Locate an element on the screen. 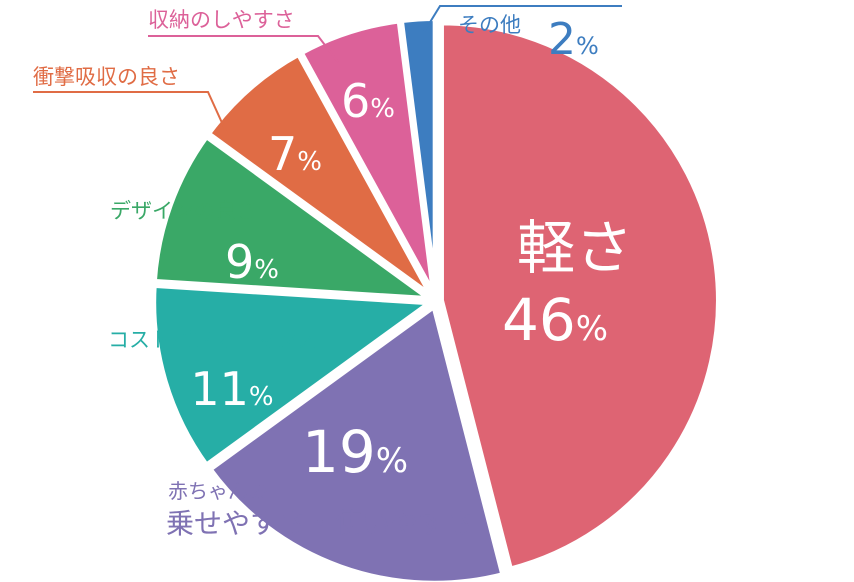 Image resolution: width=854 pixels, height=582 pixels. slice-value-karusa: 46% is located at coordinates (555, 320).